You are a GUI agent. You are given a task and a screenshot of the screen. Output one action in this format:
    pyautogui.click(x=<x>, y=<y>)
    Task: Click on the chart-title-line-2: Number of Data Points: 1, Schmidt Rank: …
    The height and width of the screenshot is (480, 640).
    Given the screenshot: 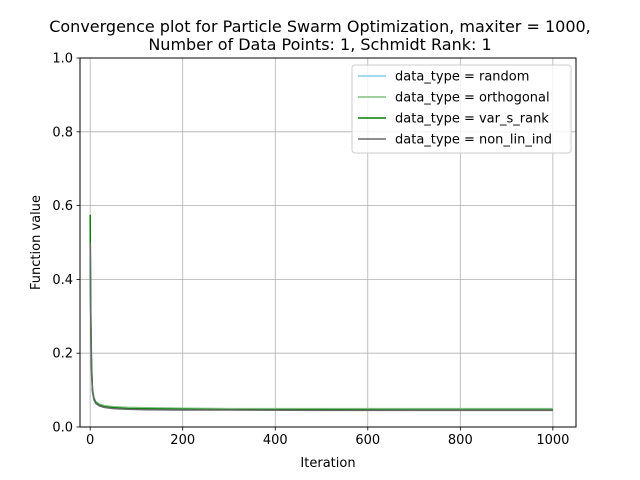 What is the action you would take?
    pyautogui.click(x=319, y=44)
    